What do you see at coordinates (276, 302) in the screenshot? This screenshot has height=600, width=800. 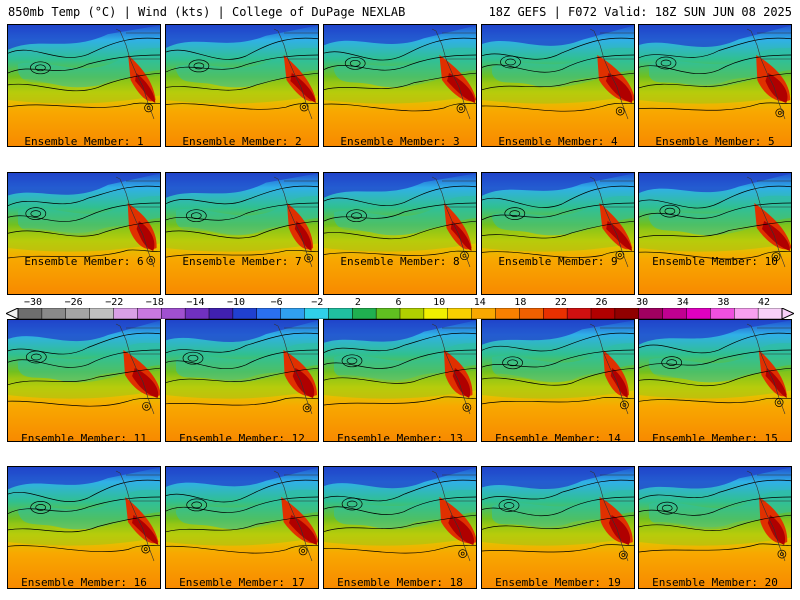 I see `colorbar-tick-label: −6` at bounding box center [276, 302].